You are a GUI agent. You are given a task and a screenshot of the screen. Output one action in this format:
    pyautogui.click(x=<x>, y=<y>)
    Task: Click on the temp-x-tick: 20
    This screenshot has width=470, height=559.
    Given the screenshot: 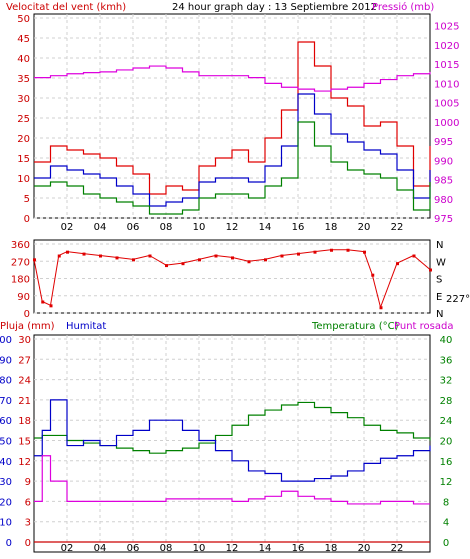 What is the action you would take?
    pyautogui.click(x=364, y=548)
    